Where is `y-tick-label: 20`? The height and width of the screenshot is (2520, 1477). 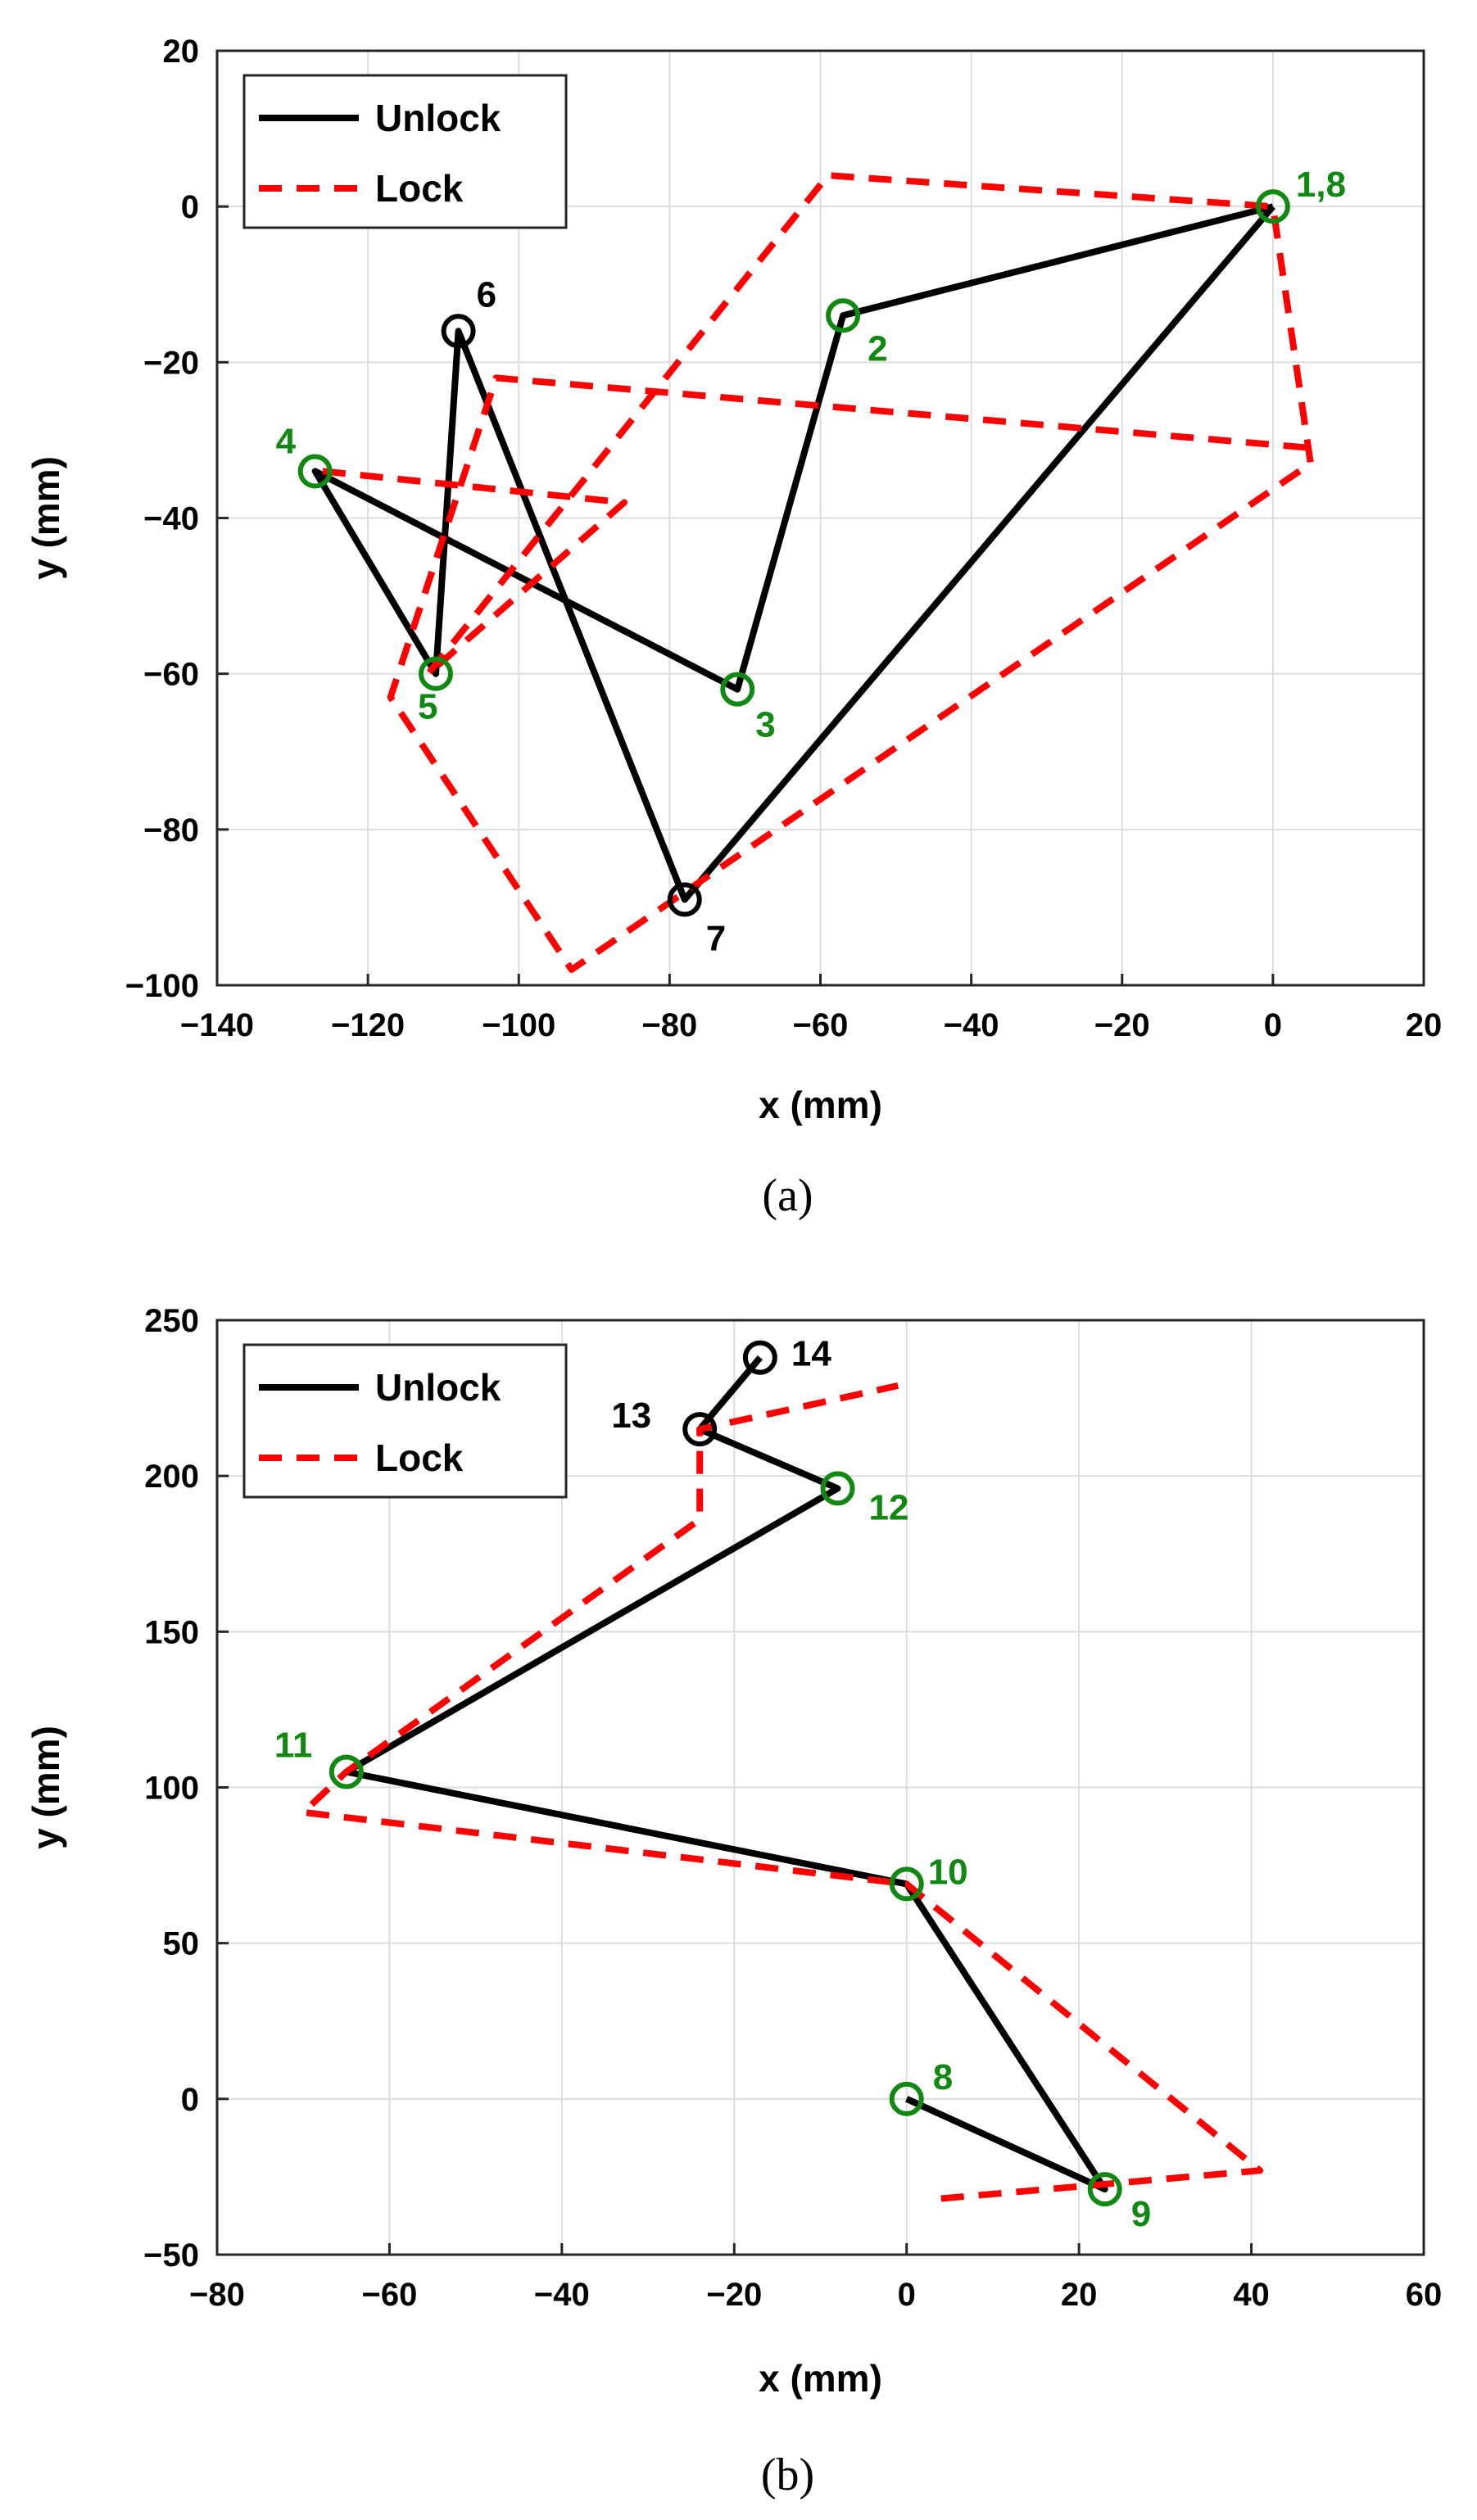
y-tick-label: 20 is located at coordinates (181, 52).